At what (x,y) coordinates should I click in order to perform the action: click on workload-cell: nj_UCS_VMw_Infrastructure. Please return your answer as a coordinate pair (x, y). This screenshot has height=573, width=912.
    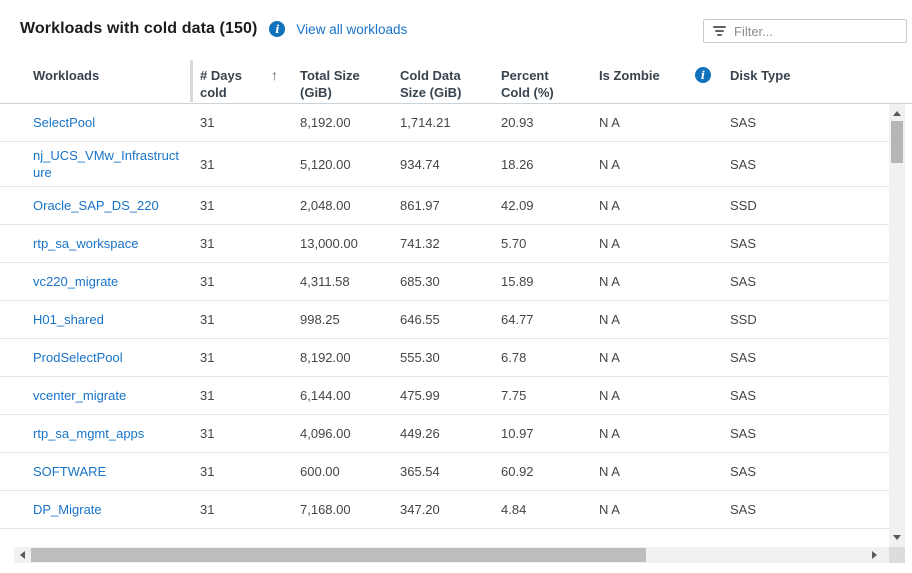
    Looking at the image, I should click on (116, 164).